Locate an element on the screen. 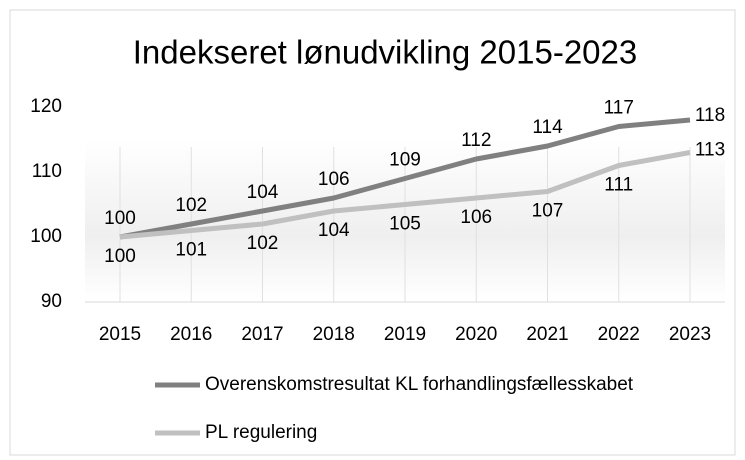 This screenshot has height=460, width=745. x-tick-label: 2016 is located at coordinates (191, 334).